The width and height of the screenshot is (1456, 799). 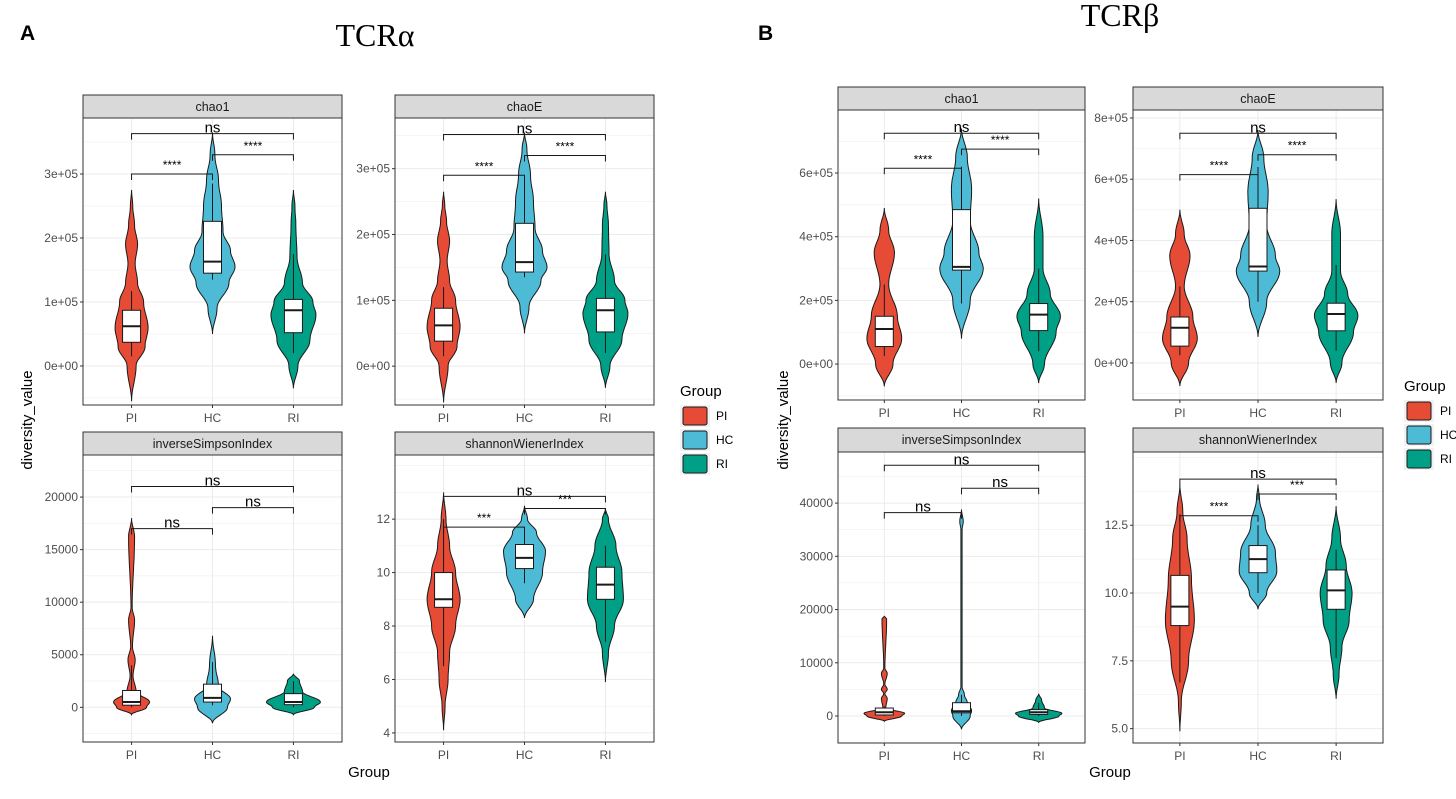 I want to click on facet-strip-label: chaoE, so click(x=1257, y=99).